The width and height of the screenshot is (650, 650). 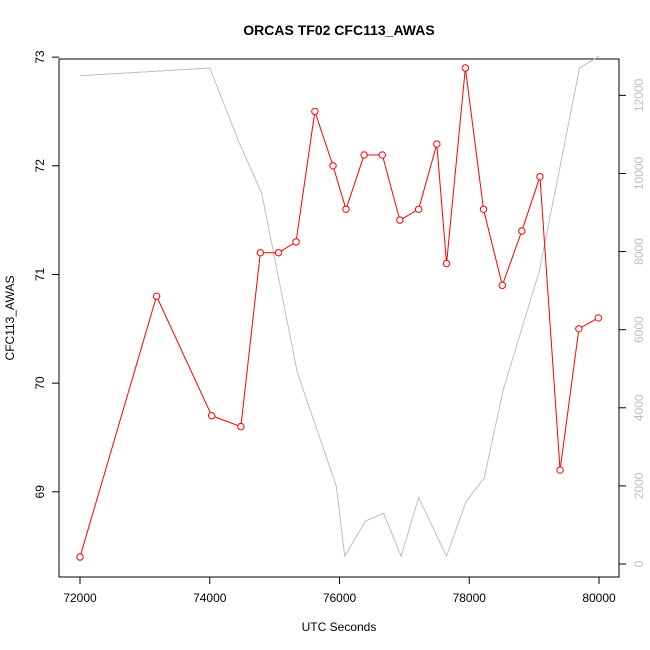 What do you see at coordinates (470, 598) in the screenshot?
I see `x-tick-label: 78000` at bounding box center [470, 598].